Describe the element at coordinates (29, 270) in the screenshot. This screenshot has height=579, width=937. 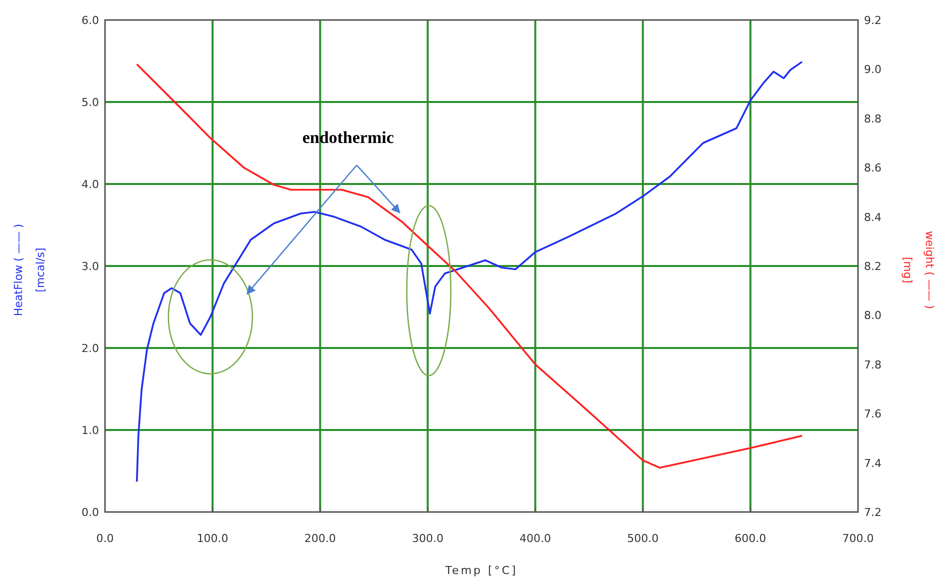
I see `y-axis-title: HeatFlow ( —— ) [mcal/s]` at that location.